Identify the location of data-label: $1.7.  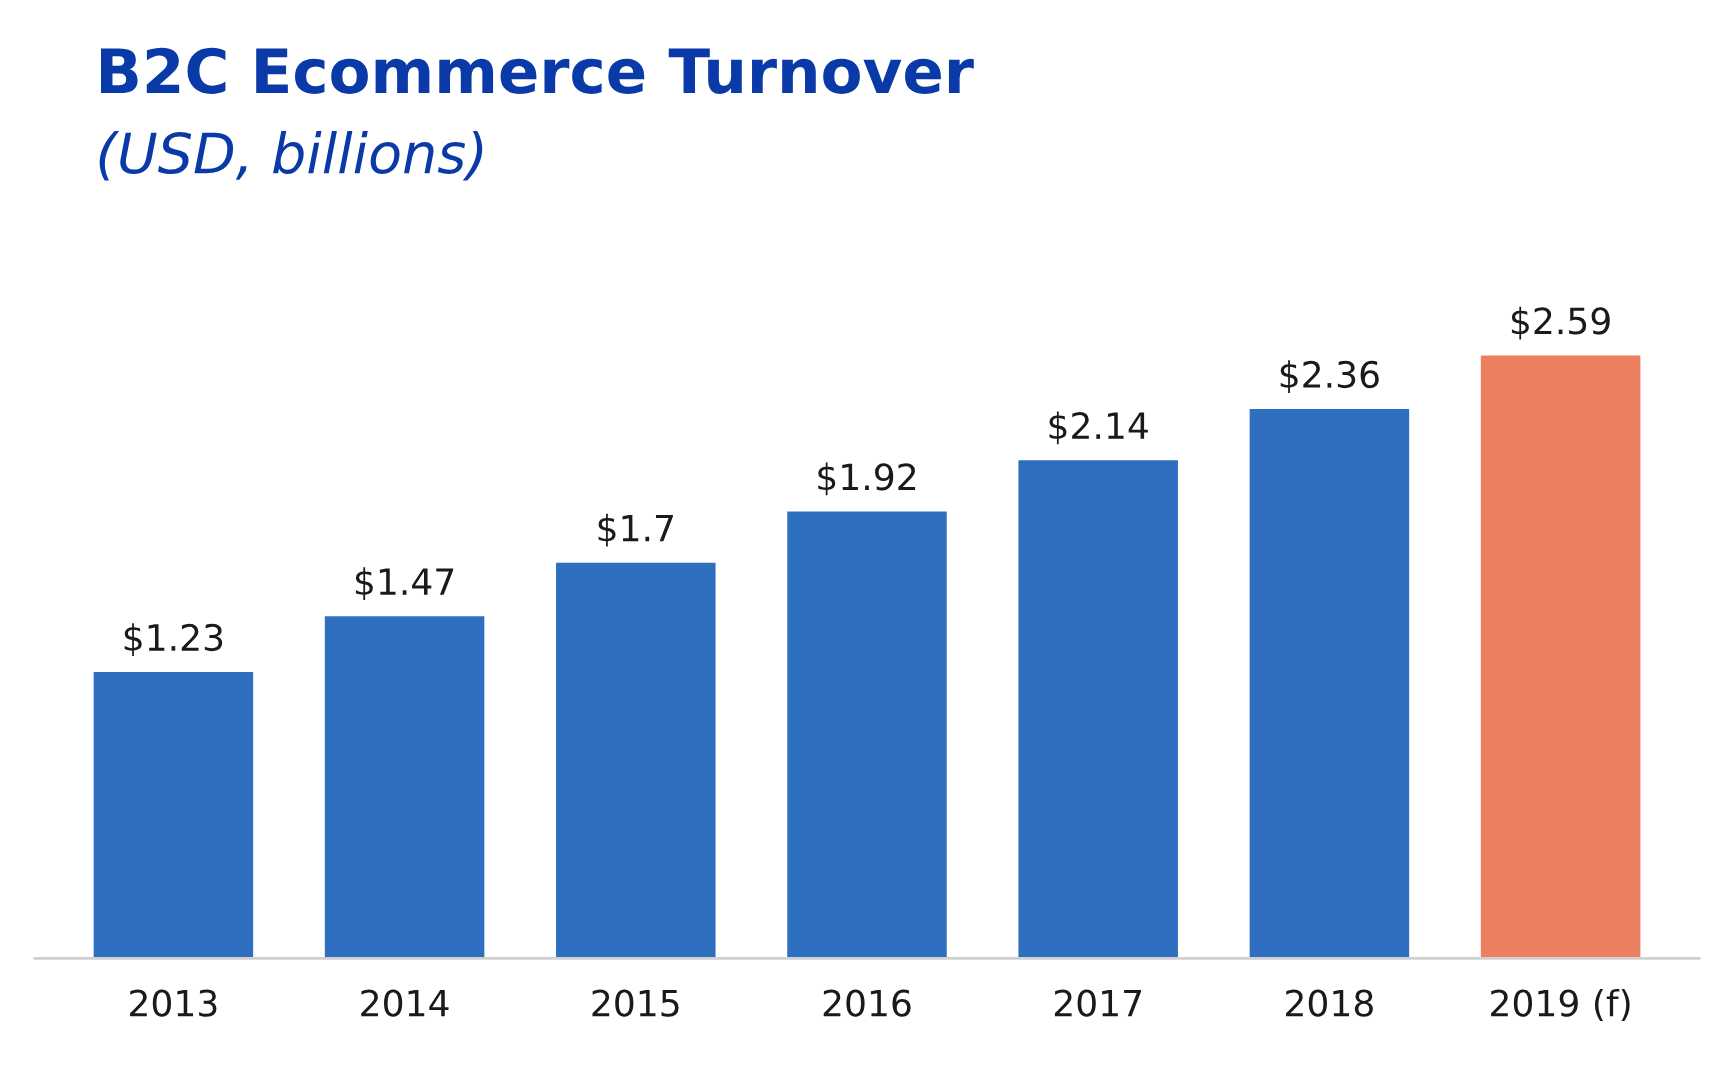
(635, 530).